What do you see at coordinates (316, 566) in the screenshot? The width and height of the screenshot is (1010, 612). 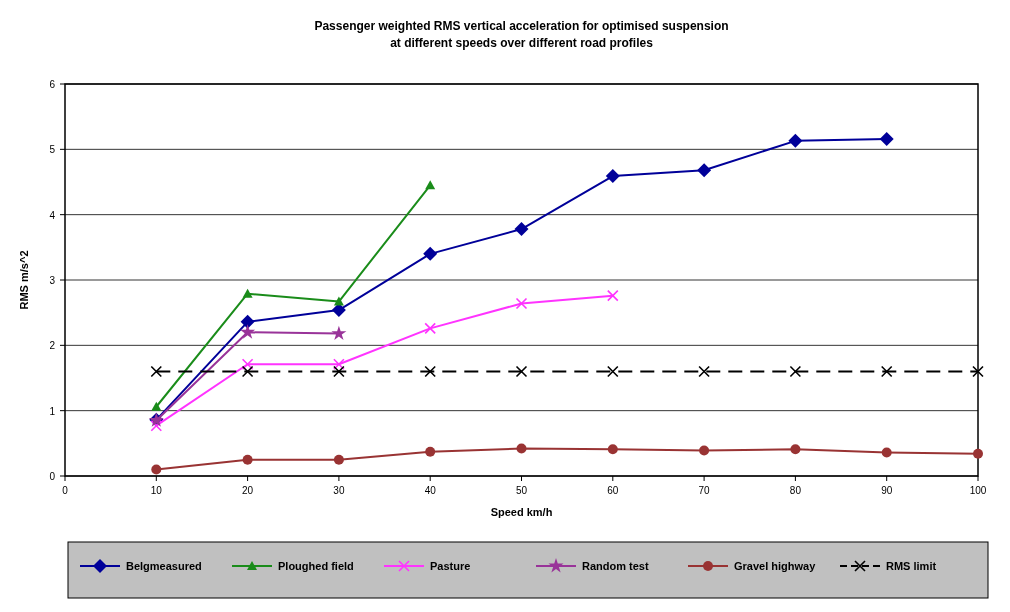 I see `legend-label: Ploughed field` at bounding box center [316, 566].